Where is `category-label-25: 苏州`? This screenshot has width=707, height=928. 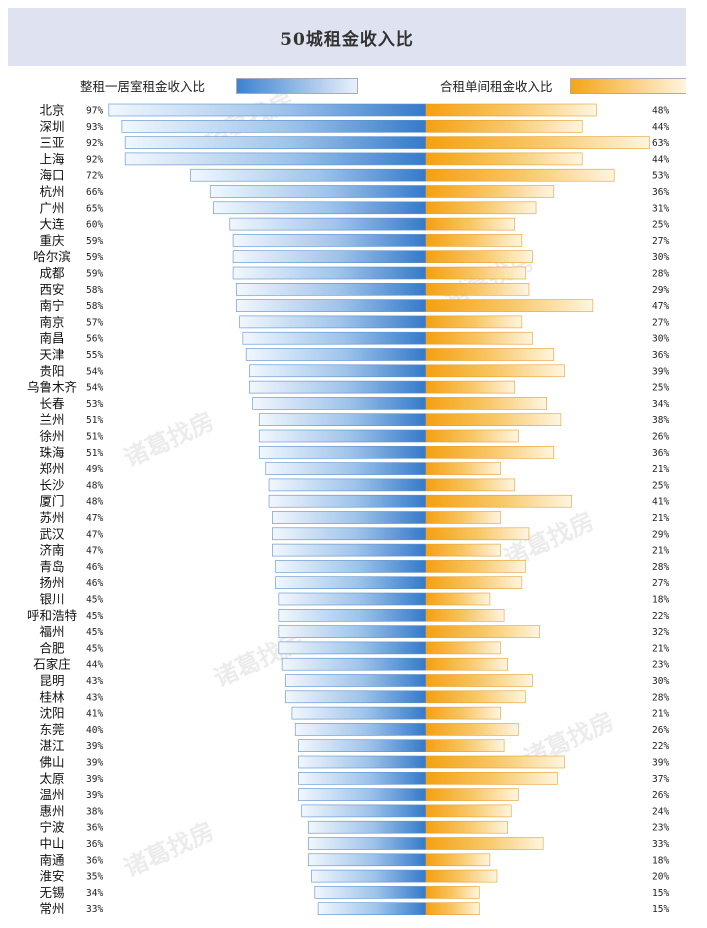 category-label-25: 苏州 is located at coordinates (51, 517).